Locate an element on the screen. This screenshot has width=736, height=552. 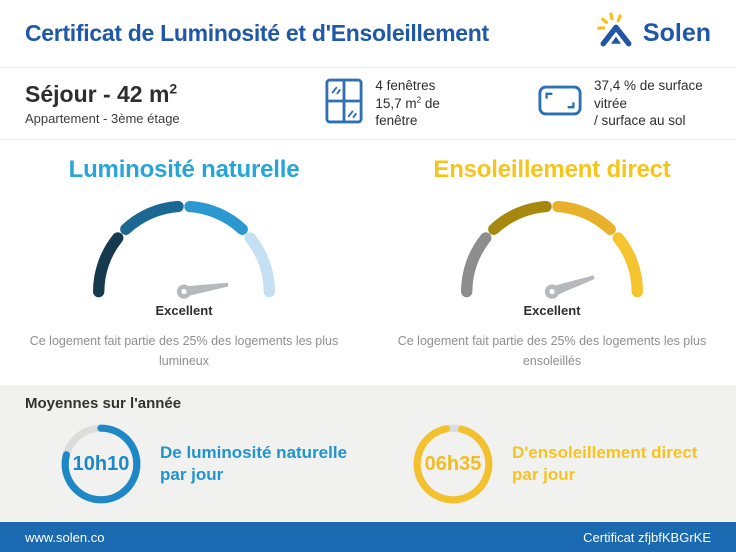
sunlight-average-label: D'ensoleillement direct par jour is located at coordinates (605, 463).